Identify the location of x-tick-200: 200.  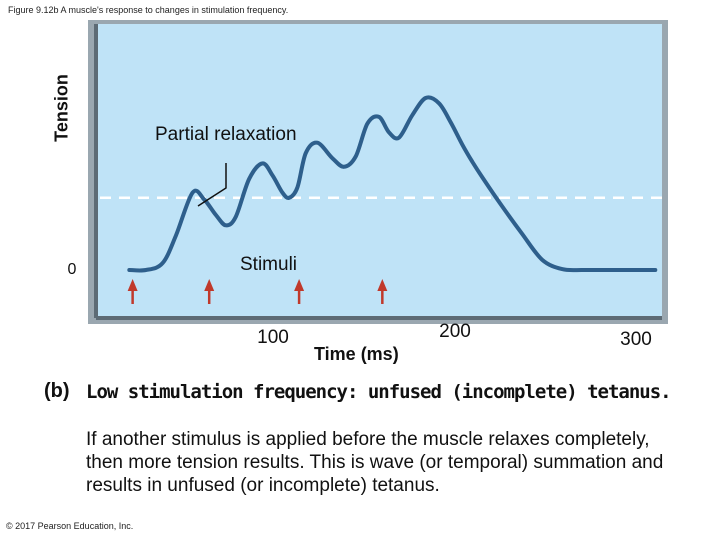
(455, 331).